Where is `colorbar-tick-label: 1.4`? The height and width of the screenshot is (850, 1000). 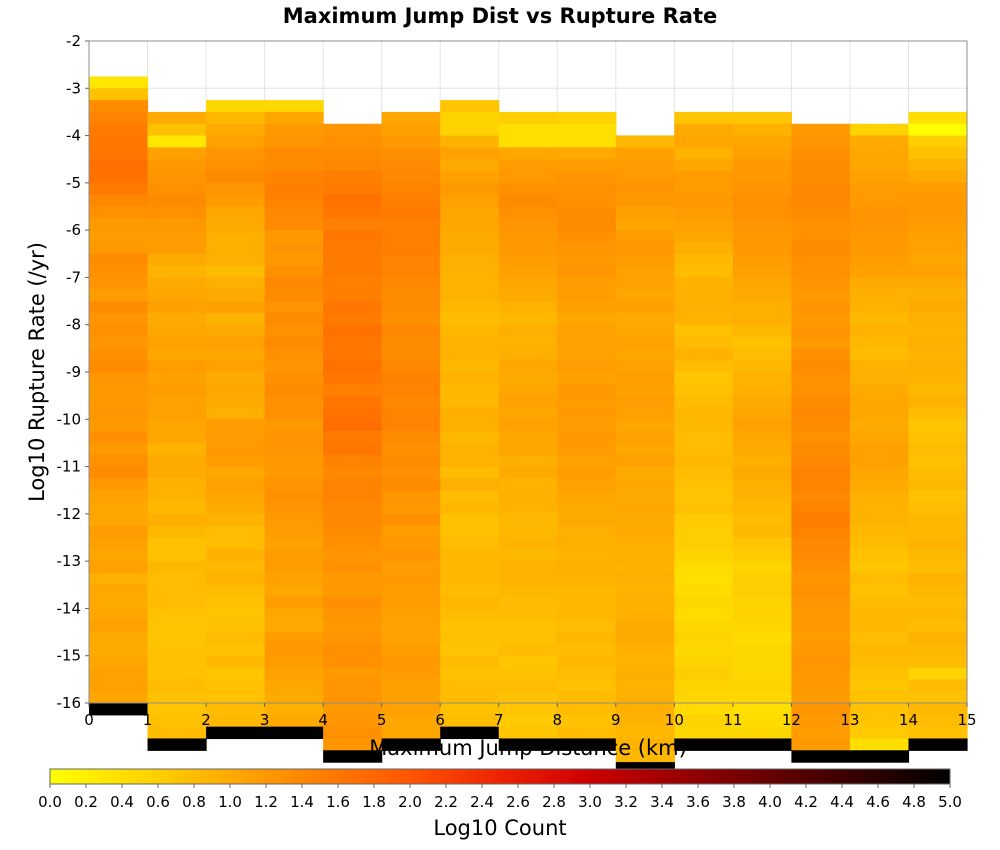
colorbar-tick-label: 1.4 is located at coordinates (302, 802).